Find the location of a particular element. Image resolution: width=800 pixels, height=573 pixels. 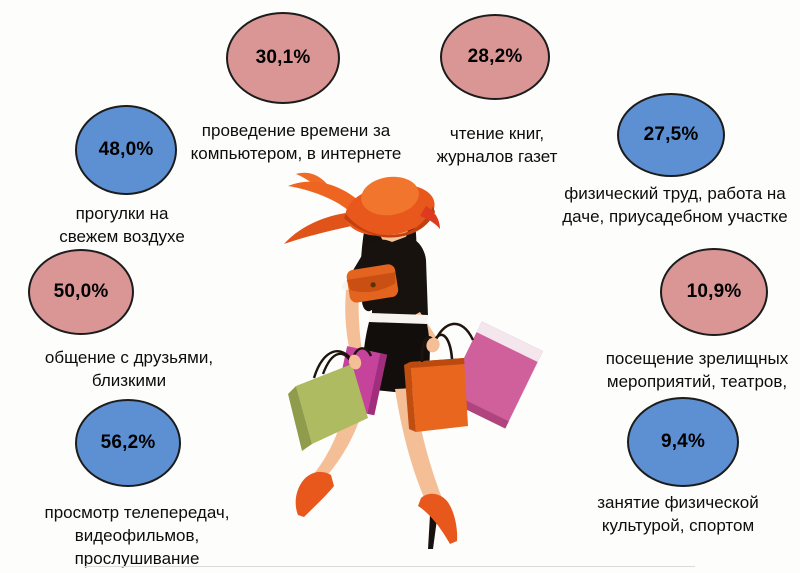

waistband is located at coordinates (398, 319).